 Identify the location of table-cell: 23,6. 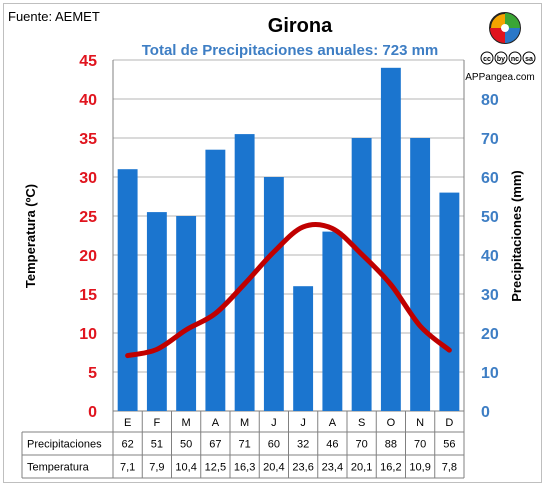
(302, 468).